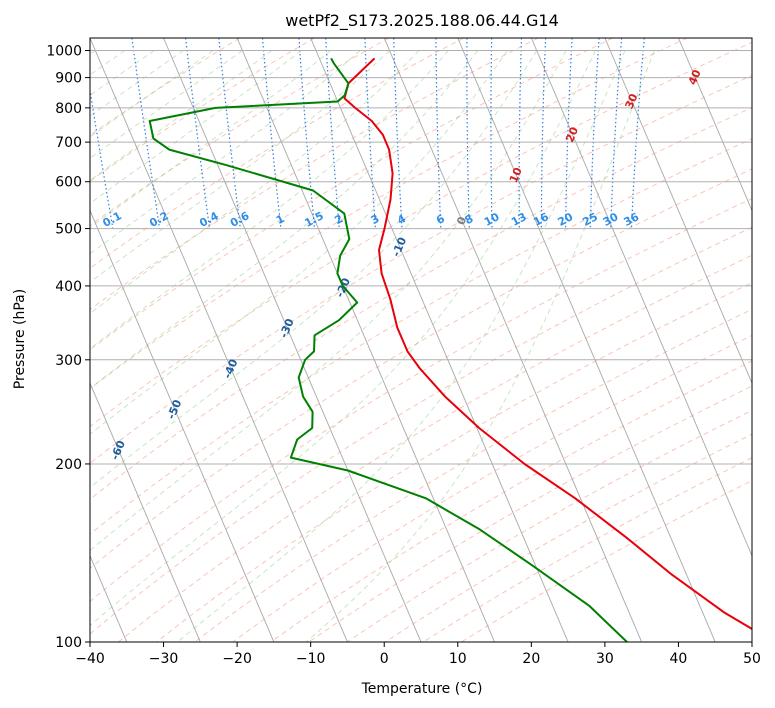  Describe the element at coordinates (158, 219) in the screenshot. I see `mixing-ratio-label: 0.2` at that location.